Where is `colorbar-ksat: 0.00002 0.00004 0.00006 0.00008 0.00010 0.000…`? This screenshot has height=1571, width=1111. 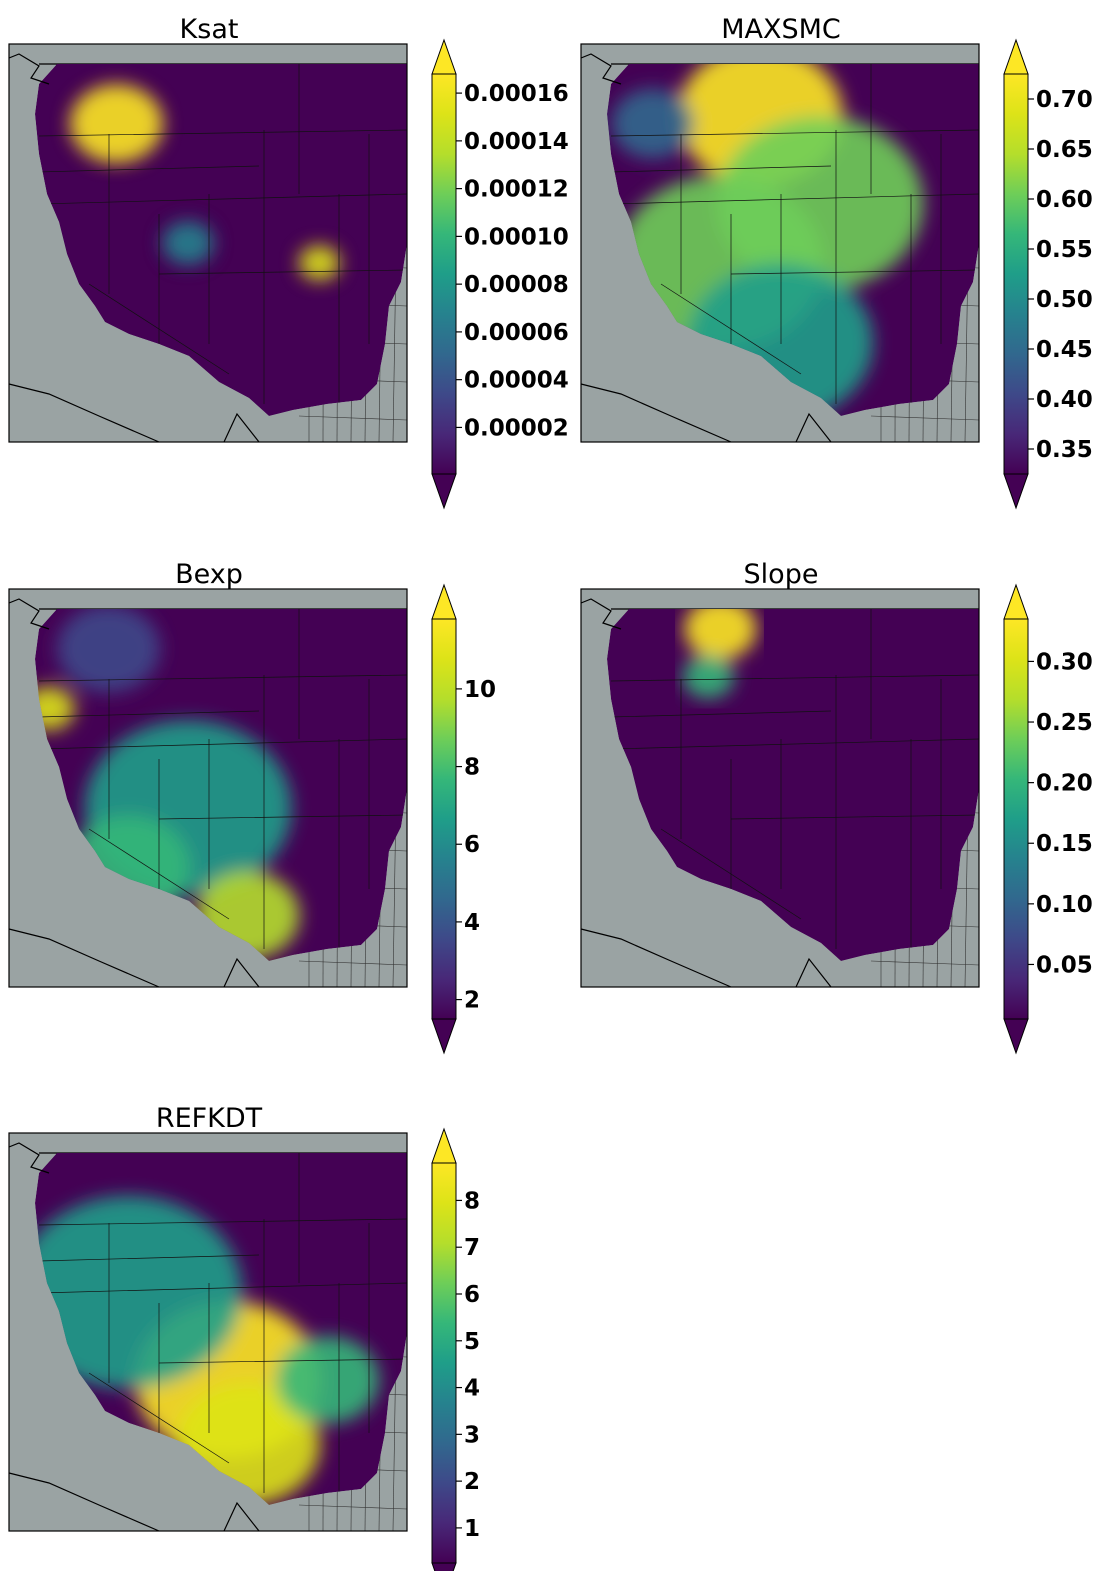 colorbar-ksat: 0.00002 0.00004 0.00006 0.00008 0.00010 0.000… is located at coordinates (500, 274).